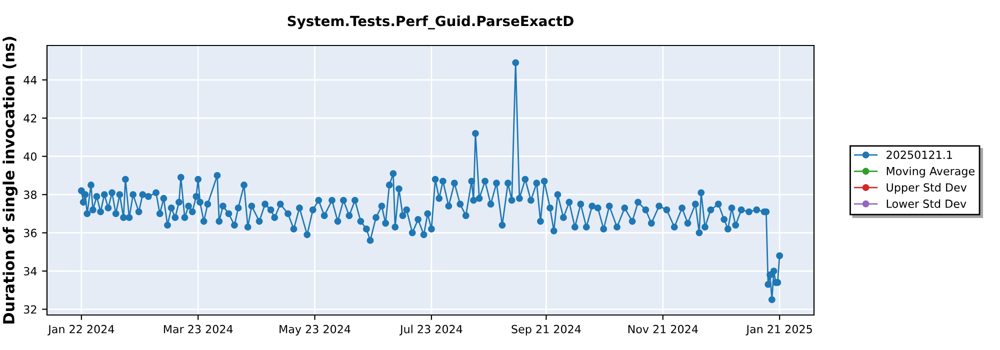 This screenshot has height=350, width=1000. I want to click on y-tick-label: 32, so click(30, 309).